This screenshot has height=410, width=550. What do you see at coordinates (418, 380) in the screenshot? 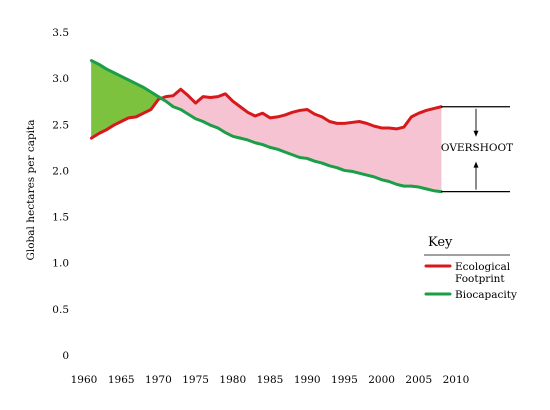
I see `x-tick-label: 2005` at bounding box center [418, 380].